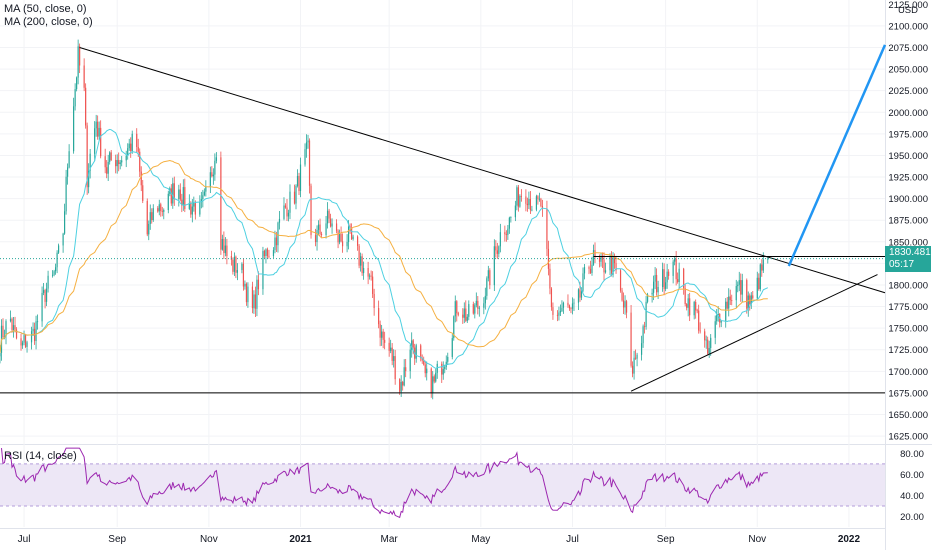 Image resolution: width=932 pixels, height=555 pixels. Describe the element at coordinates (908, 372) in the screenshot. I see `price-tick-label: 1700.000` at that location.